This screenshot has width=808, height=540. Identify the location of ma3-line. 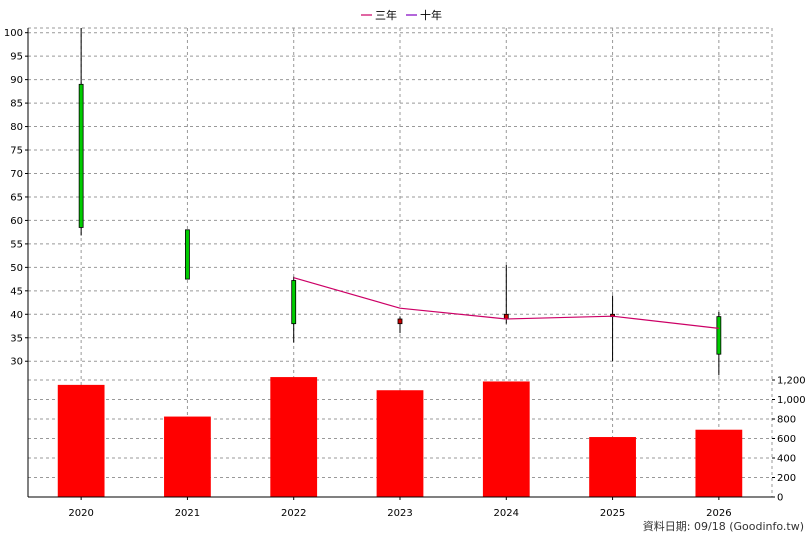
(506, 303).